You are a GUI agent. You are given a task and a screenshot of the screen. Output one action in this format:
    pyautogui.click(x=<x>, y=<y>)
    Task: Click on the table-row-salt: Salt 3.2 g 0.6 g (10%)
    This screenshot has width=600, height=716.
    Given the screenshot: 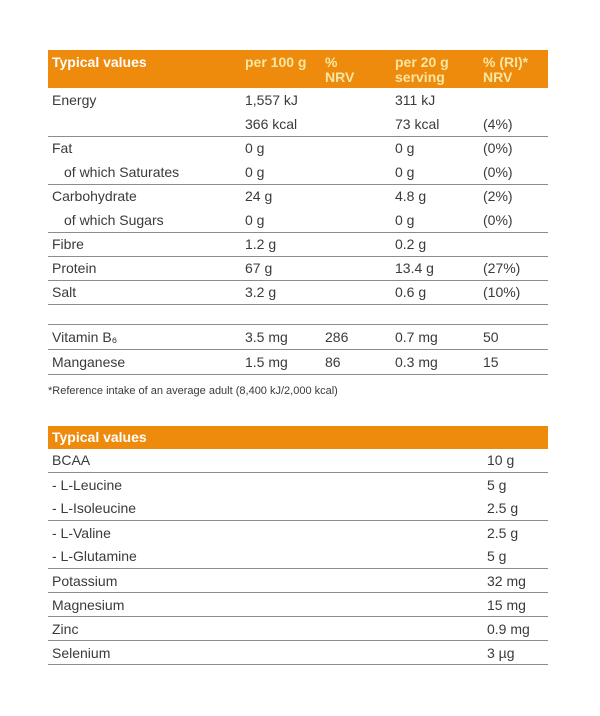 What is the action you would take?
    pyautogui.click(x=298, y=292)
    